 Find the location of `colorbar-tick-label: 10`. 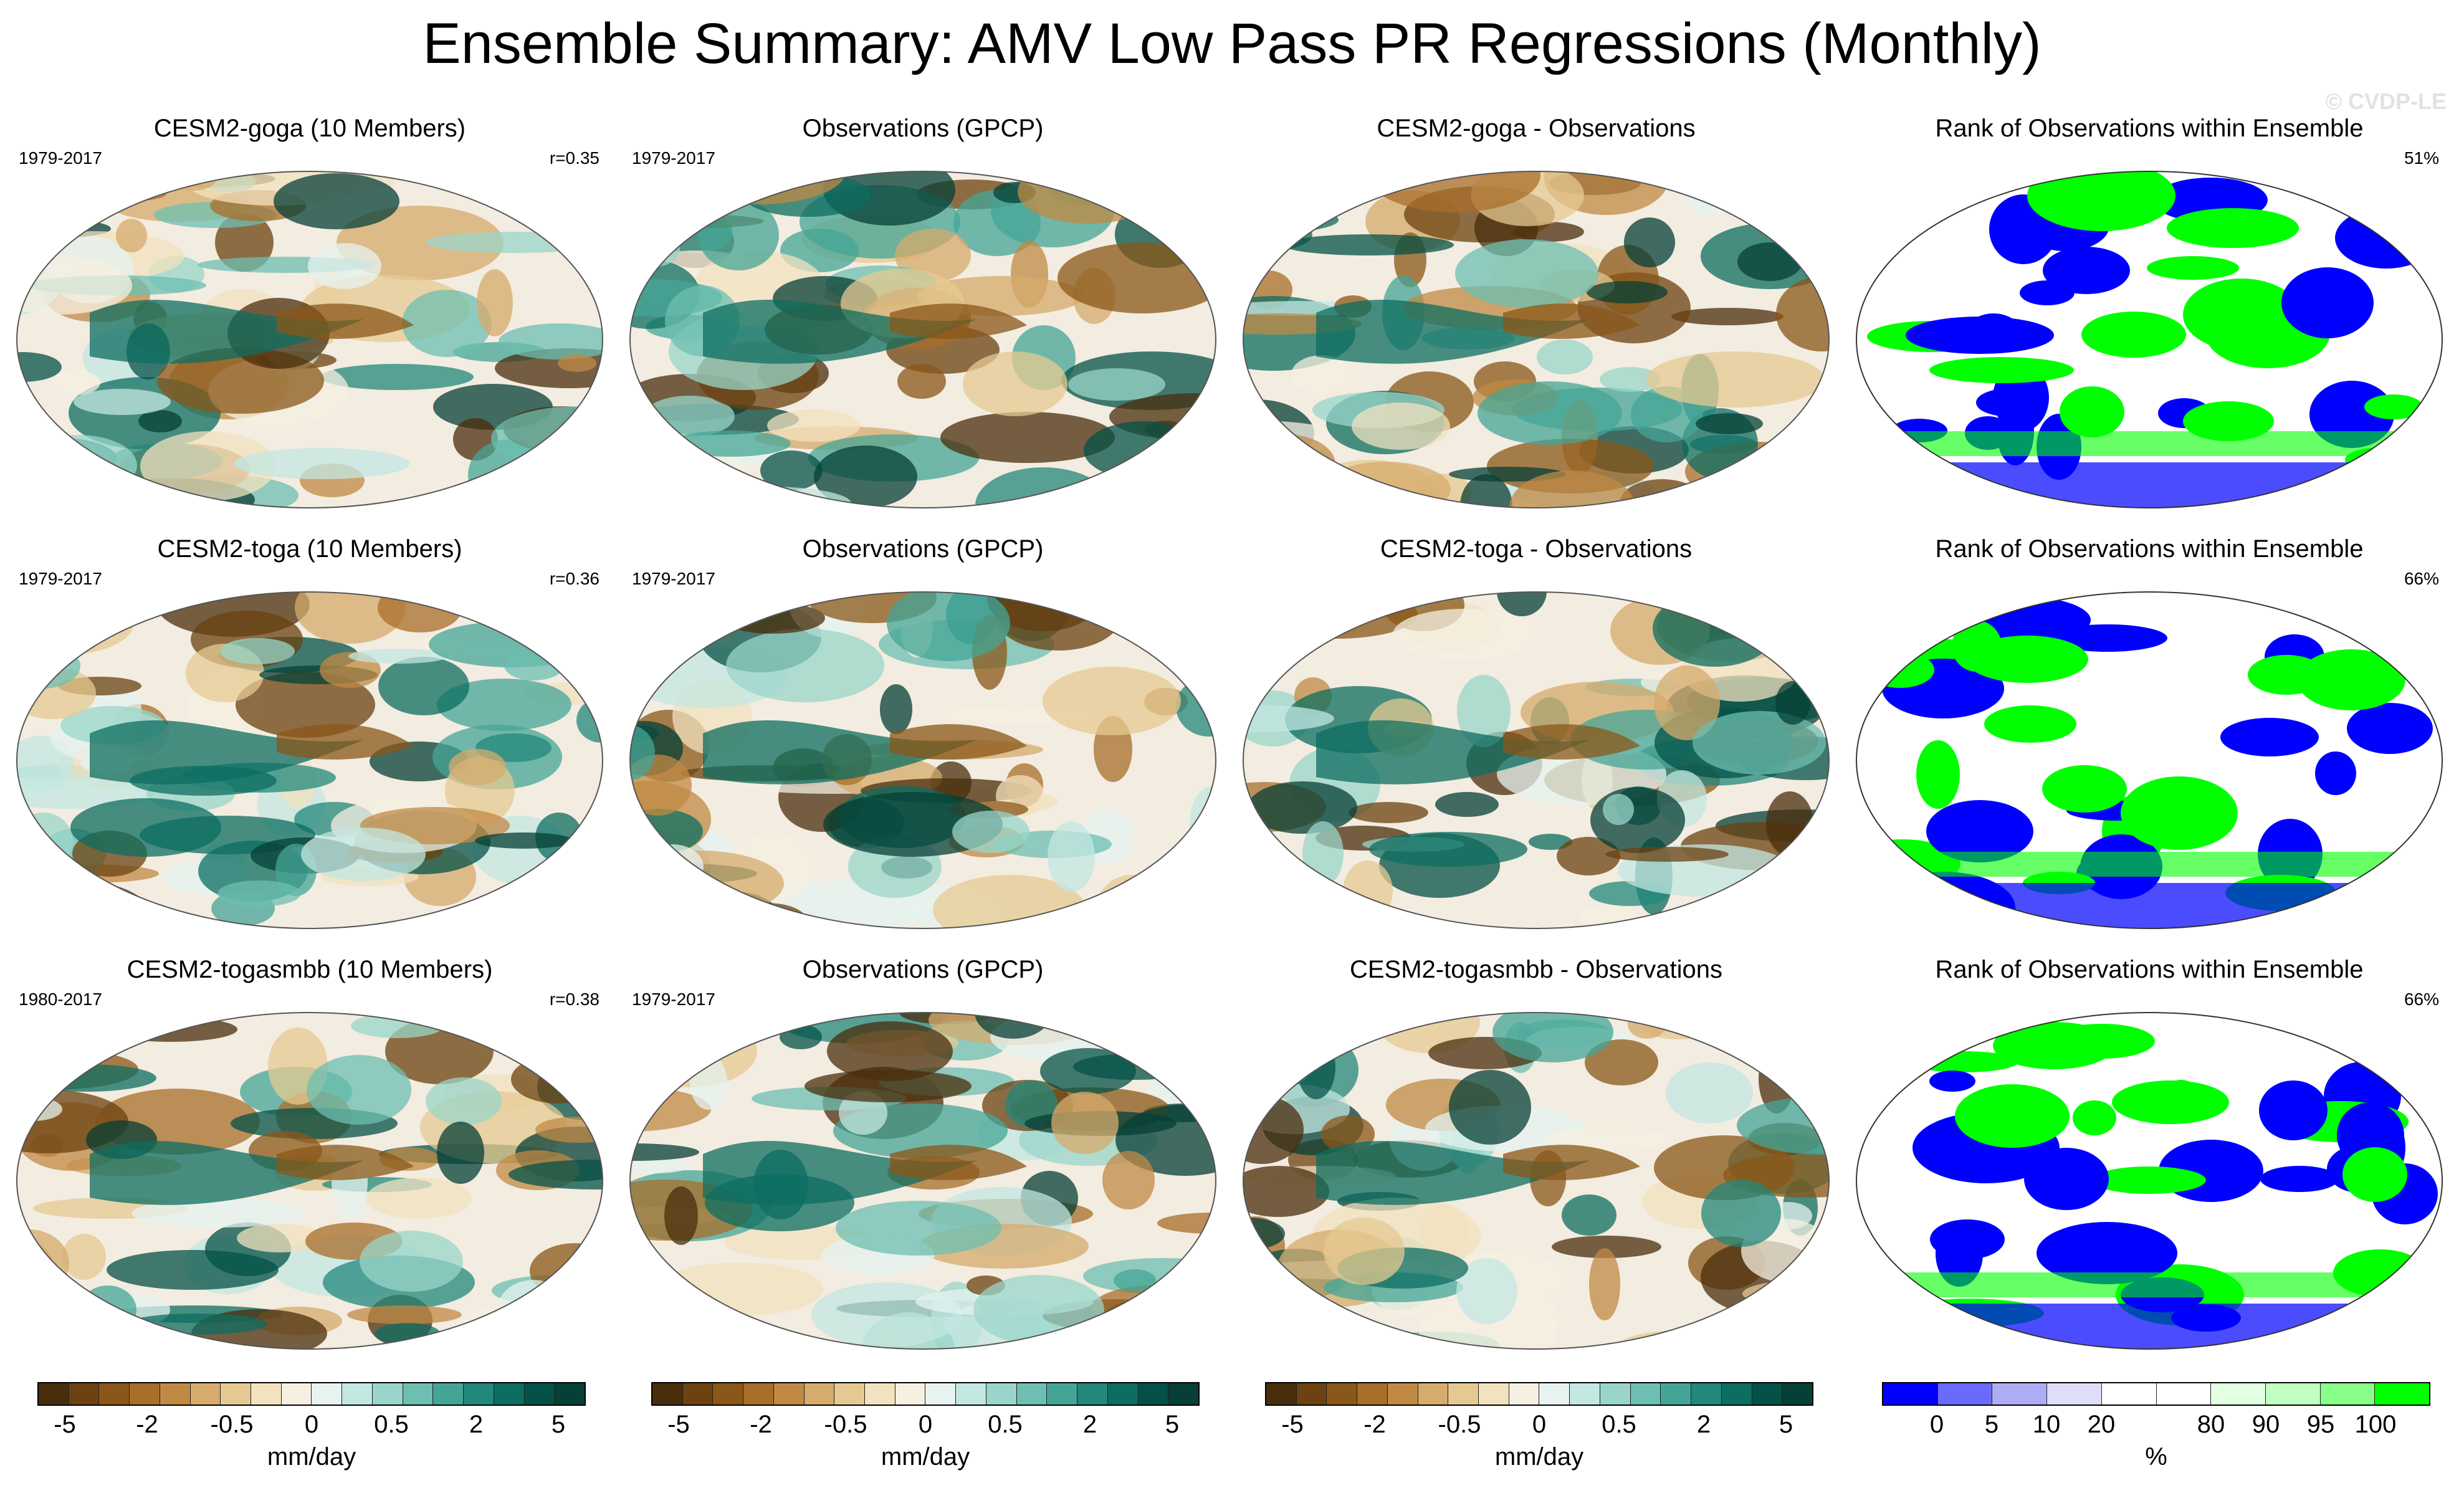

colorbar-tick-label: 10 is located at coordinates (2046, 1424).